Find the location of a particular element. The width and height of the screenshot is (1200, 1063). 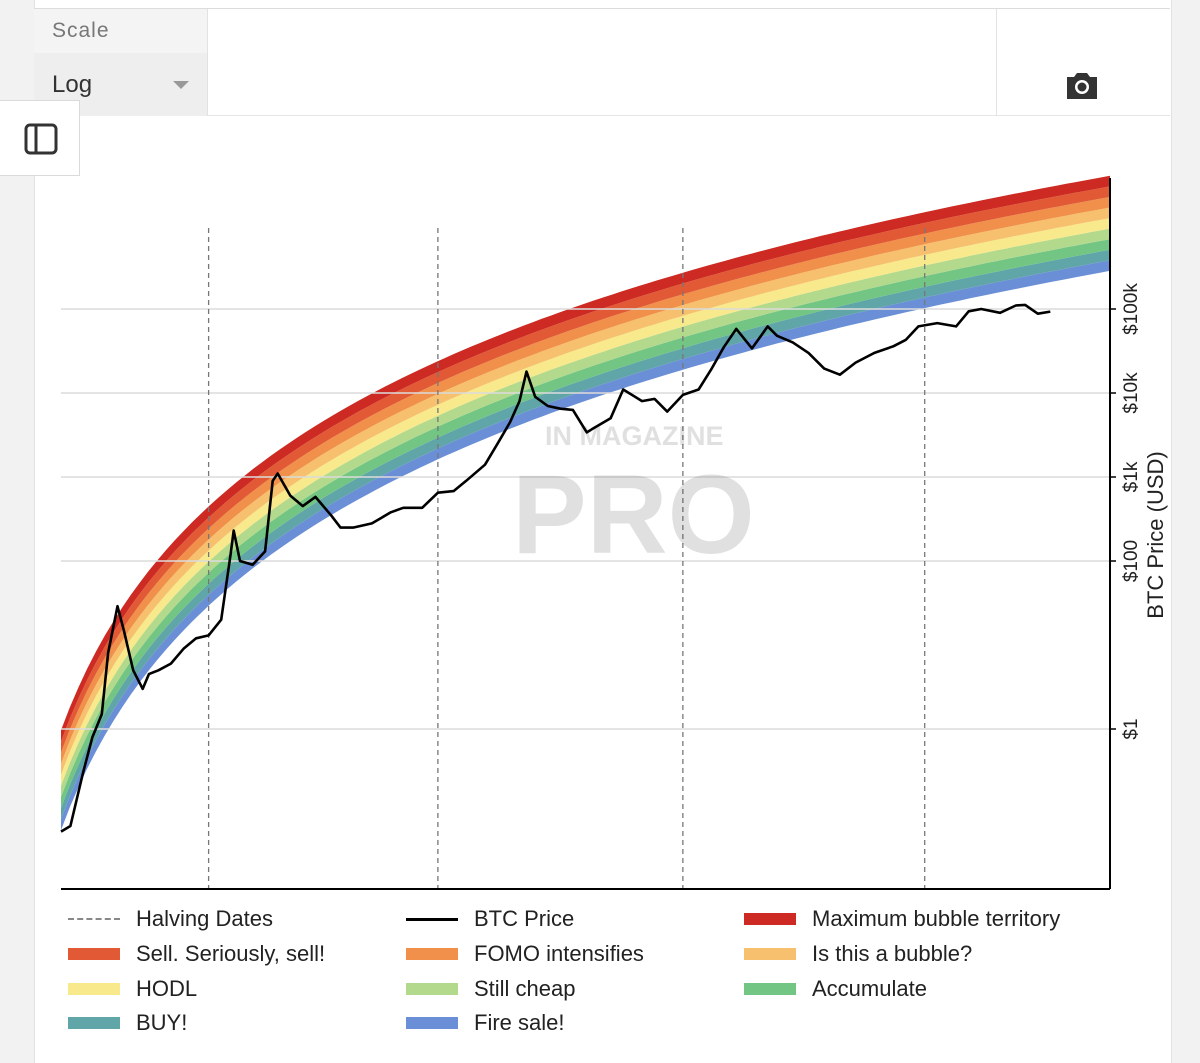

watermark-main: PRO is located at coordinates (633, 514).